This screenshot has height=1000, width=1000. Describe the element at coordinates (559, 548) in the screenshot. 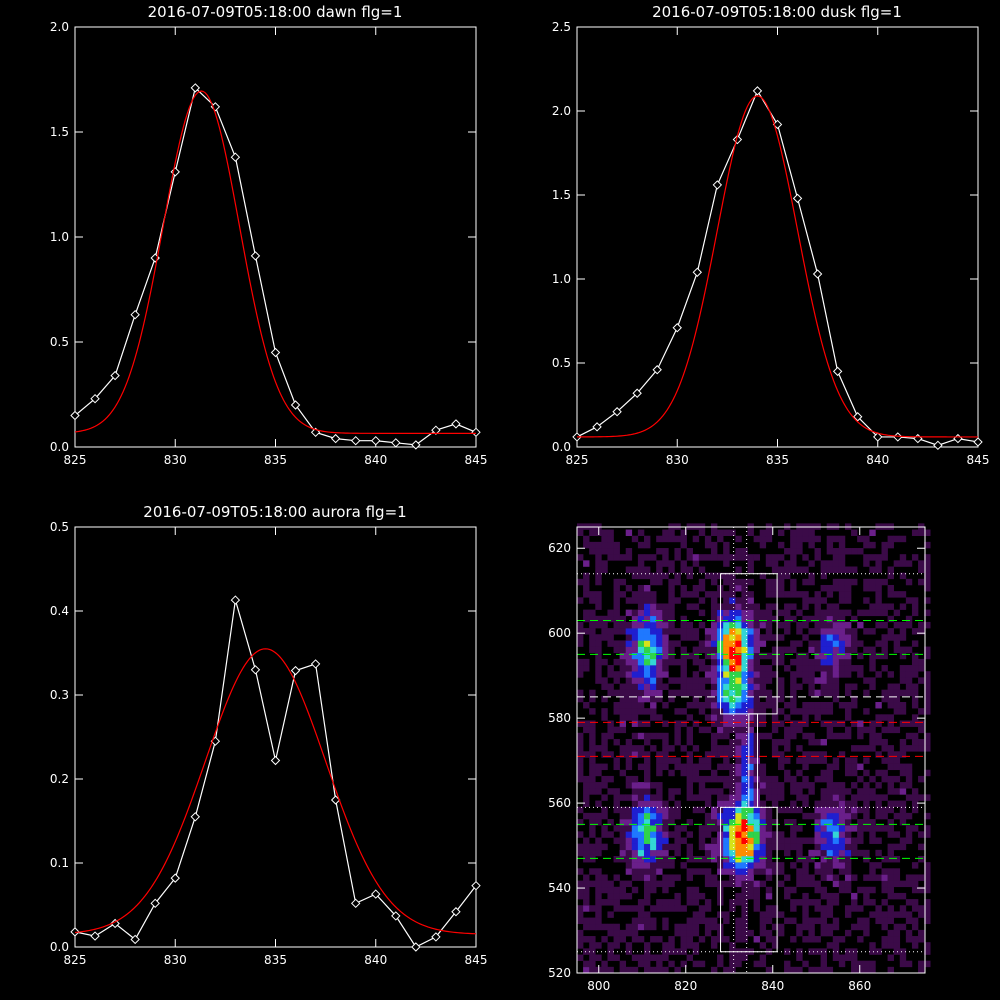

I see `y-tick-label: 620` at that location.